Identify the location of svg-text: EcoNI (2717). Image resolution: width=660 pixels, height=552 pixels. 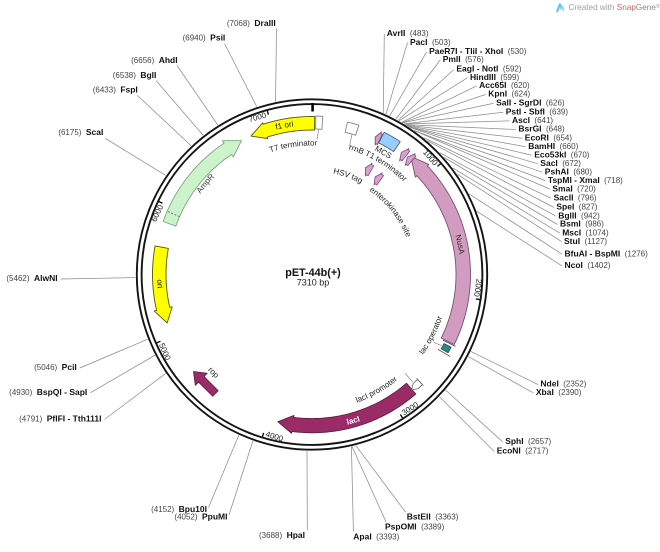
(523, 451).